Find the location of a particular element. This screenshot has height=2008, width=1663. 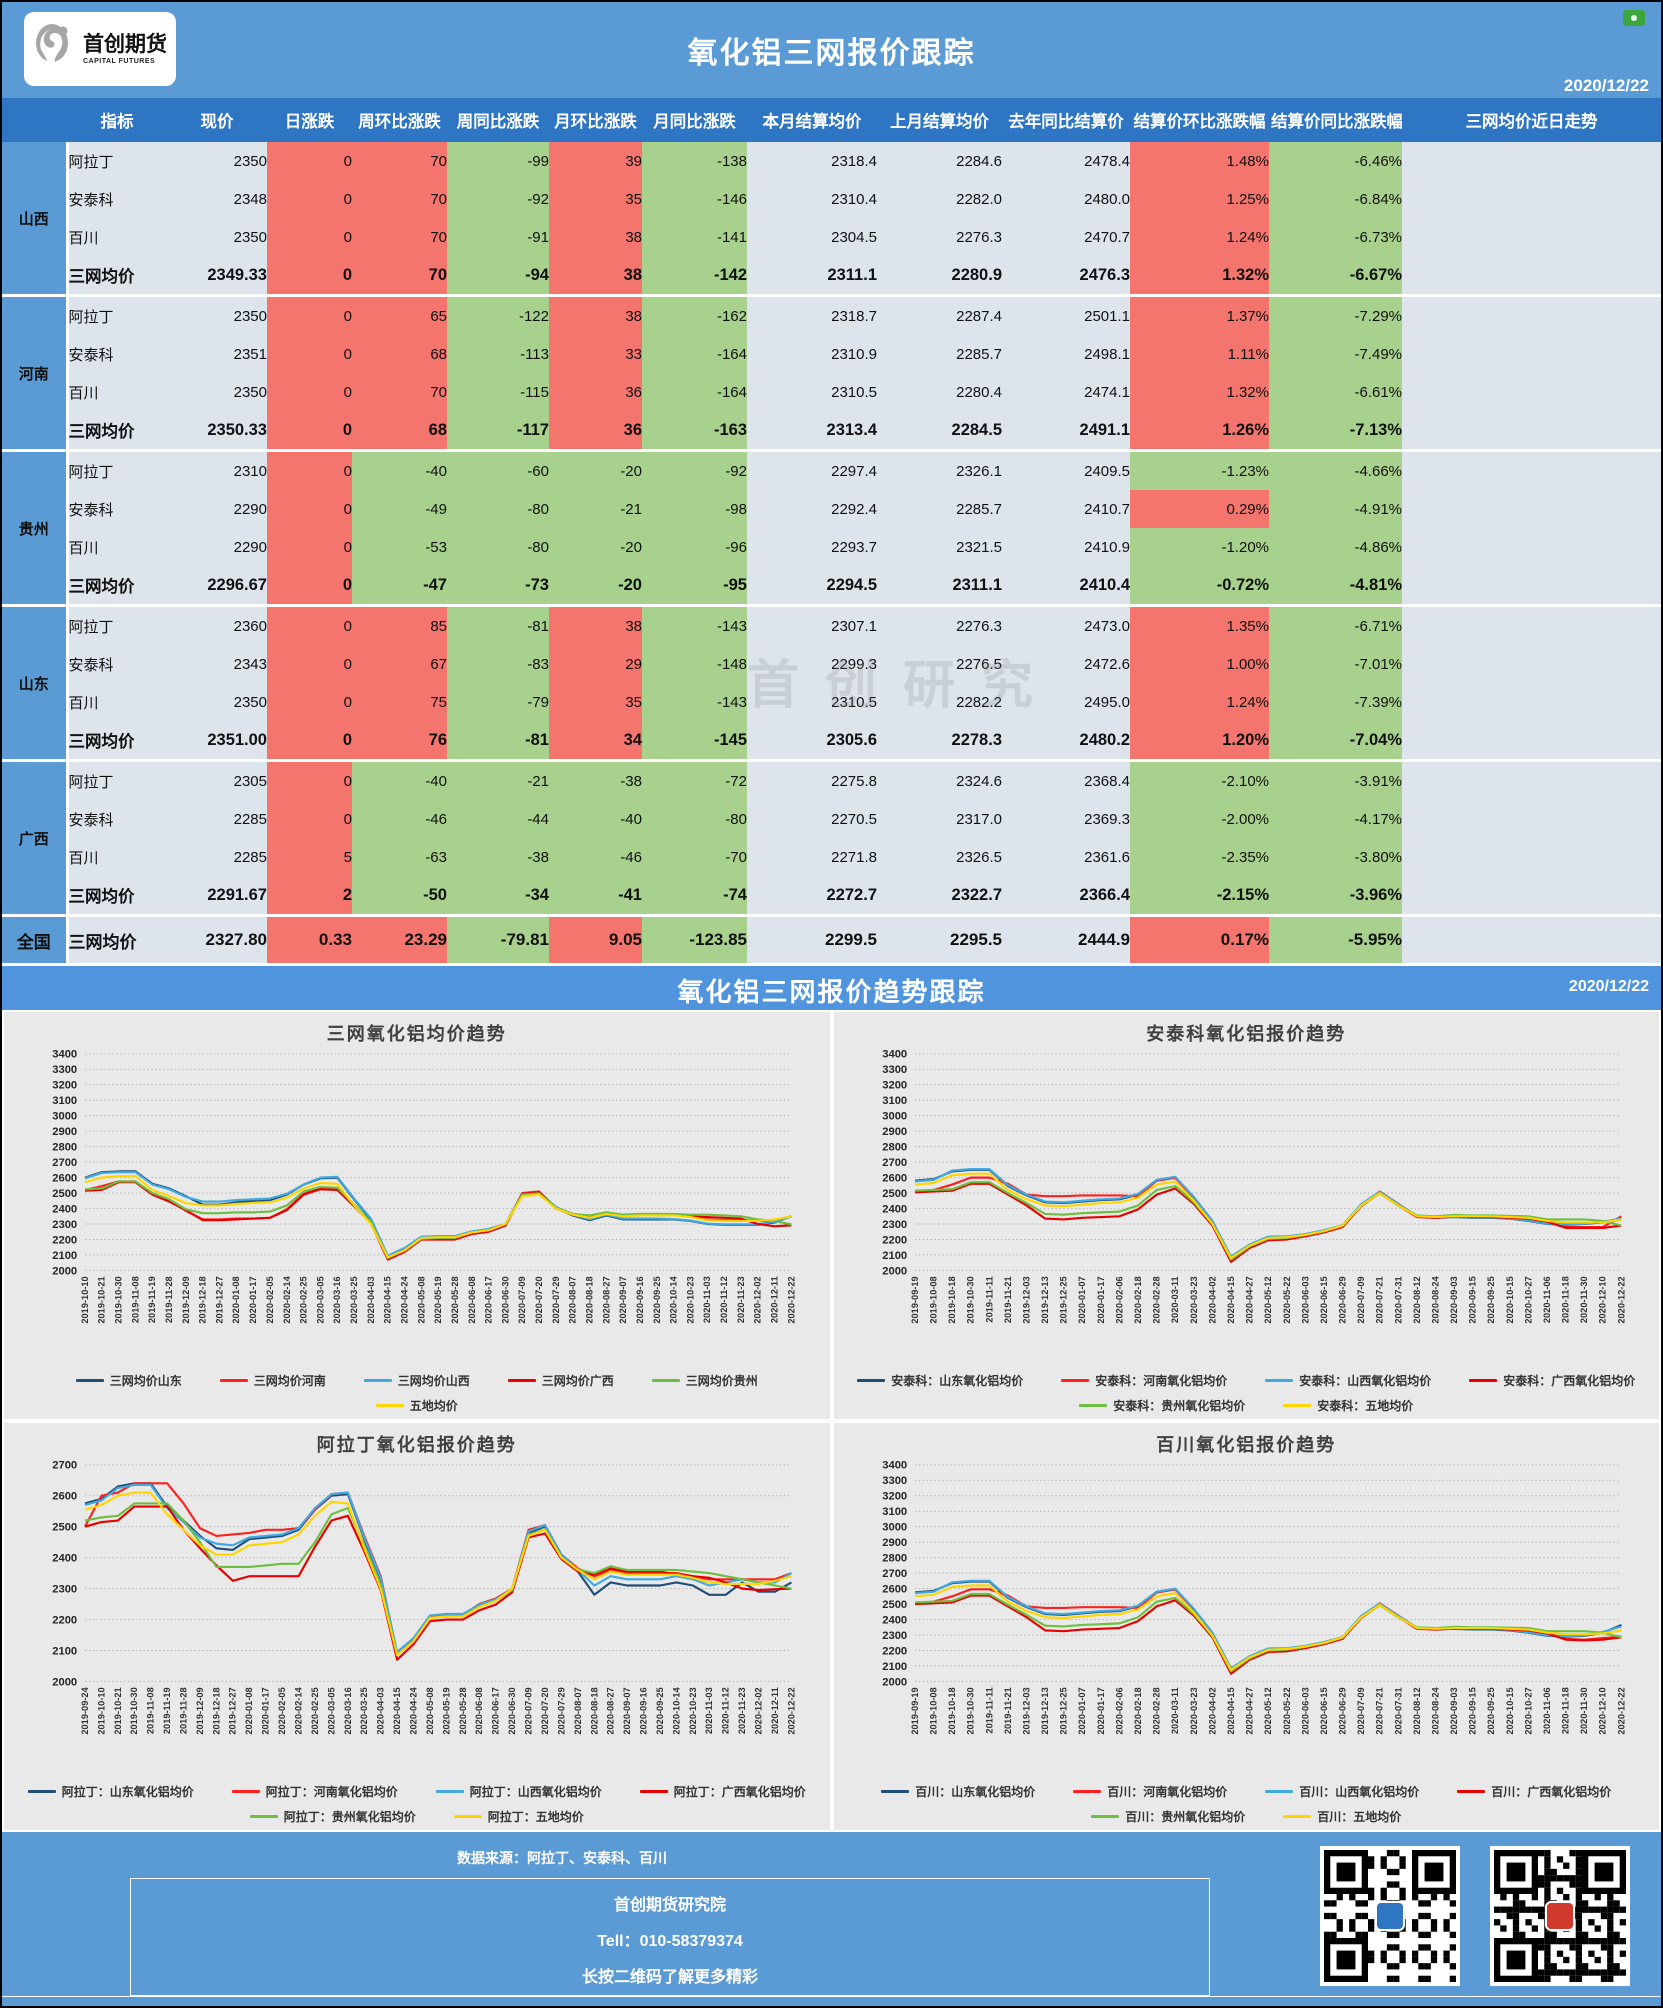

legend-label: 三网均价山东 is located at coordinates (145, 1381).